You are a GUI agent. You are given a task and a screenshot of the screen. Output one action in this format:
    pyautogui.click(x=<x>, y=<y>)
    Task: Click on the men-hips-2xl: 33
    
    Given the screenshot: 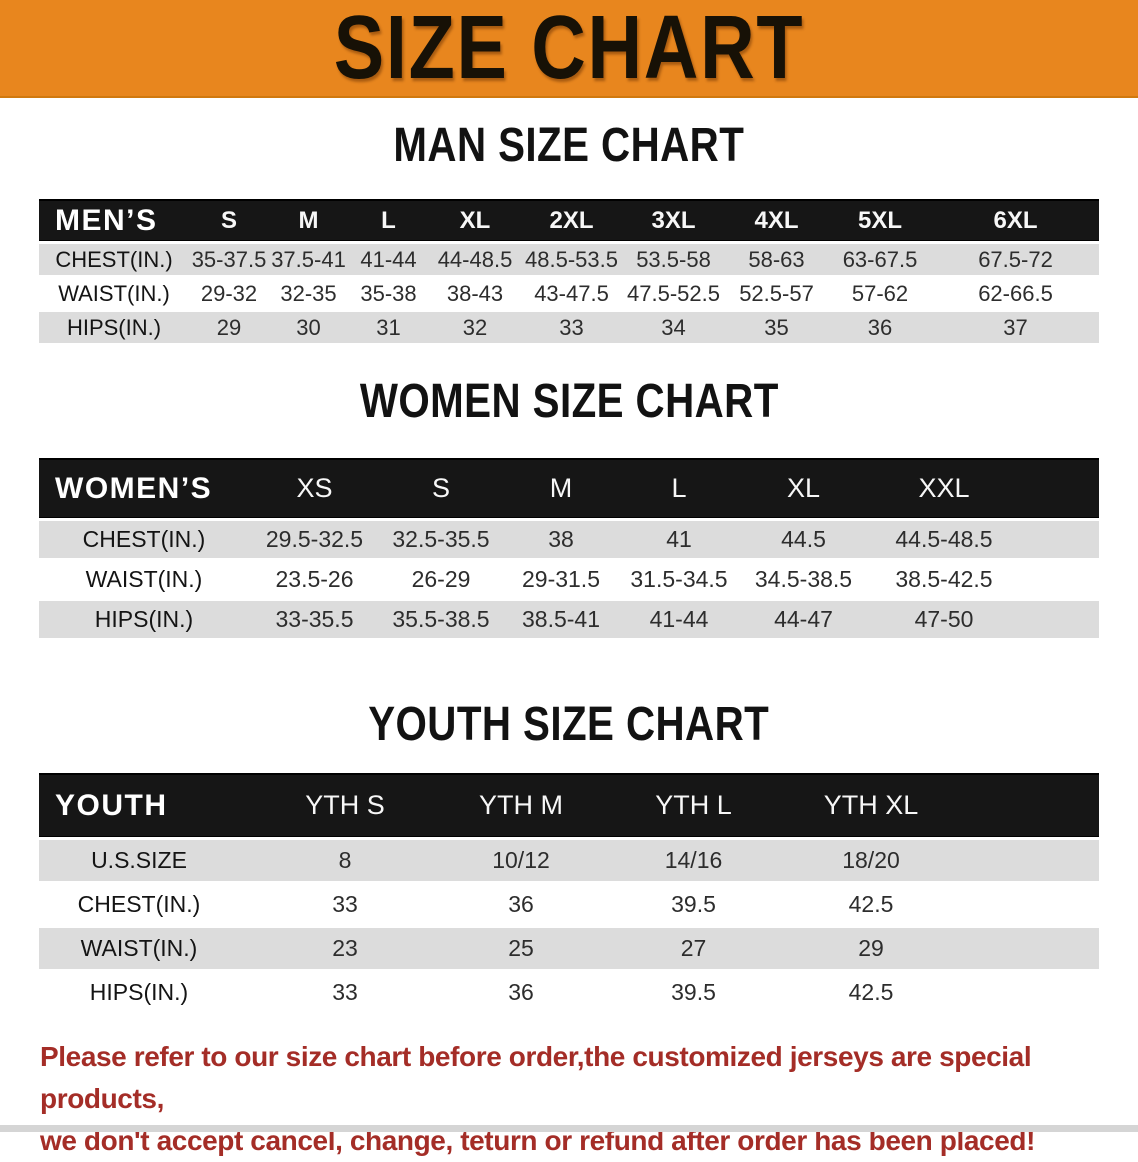 What is the action you would take?
    pyautogui.click(x=571, y=327)
    